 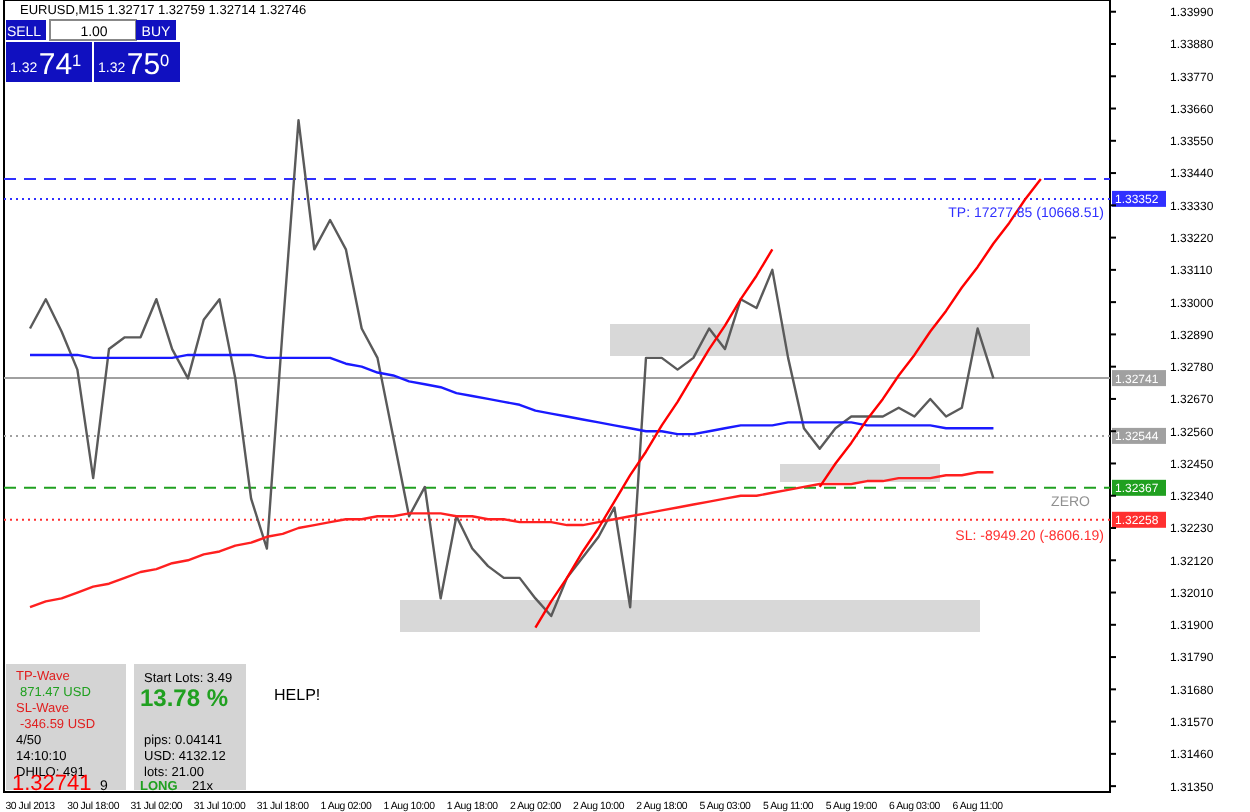 I want to click on annotation: 74$^{1}$, so click(x=60, y=65).